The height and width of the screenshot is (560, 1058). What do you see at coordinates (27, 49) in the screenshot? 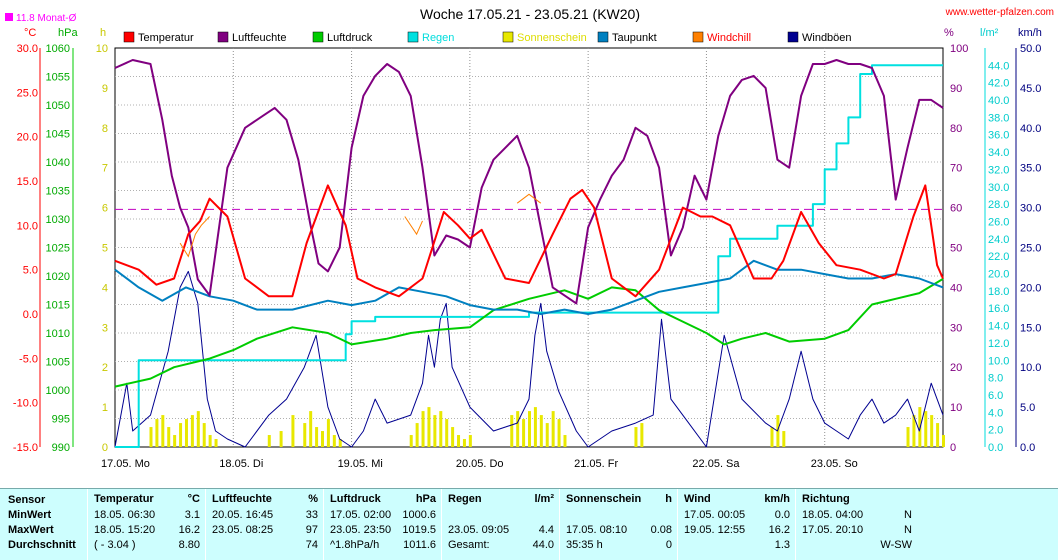
I see `tick-label-temp: 30.0` at bounding box center [27, 49].